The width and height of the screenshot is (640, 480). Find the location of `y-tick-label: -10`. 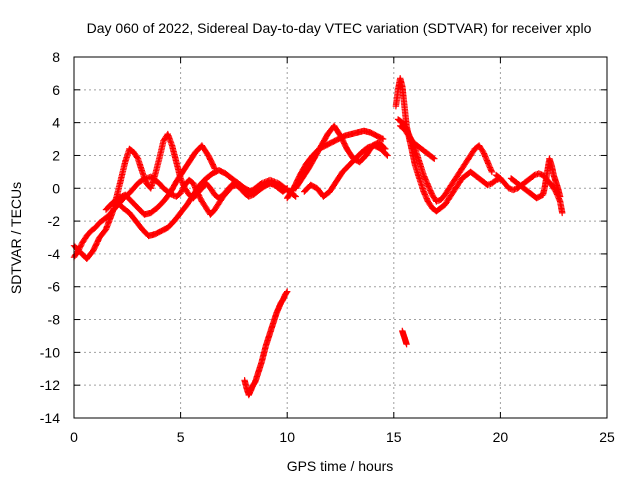

y-tick-label: -10 is located at coordinates (50, 352).